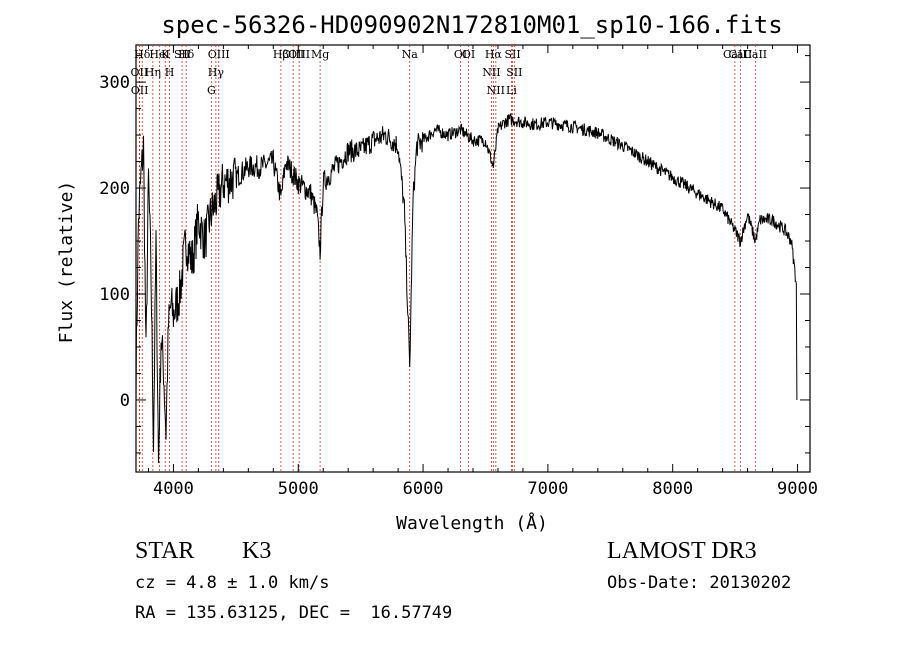  I want to click on x-tick-label: 6000, so click(423, 489).